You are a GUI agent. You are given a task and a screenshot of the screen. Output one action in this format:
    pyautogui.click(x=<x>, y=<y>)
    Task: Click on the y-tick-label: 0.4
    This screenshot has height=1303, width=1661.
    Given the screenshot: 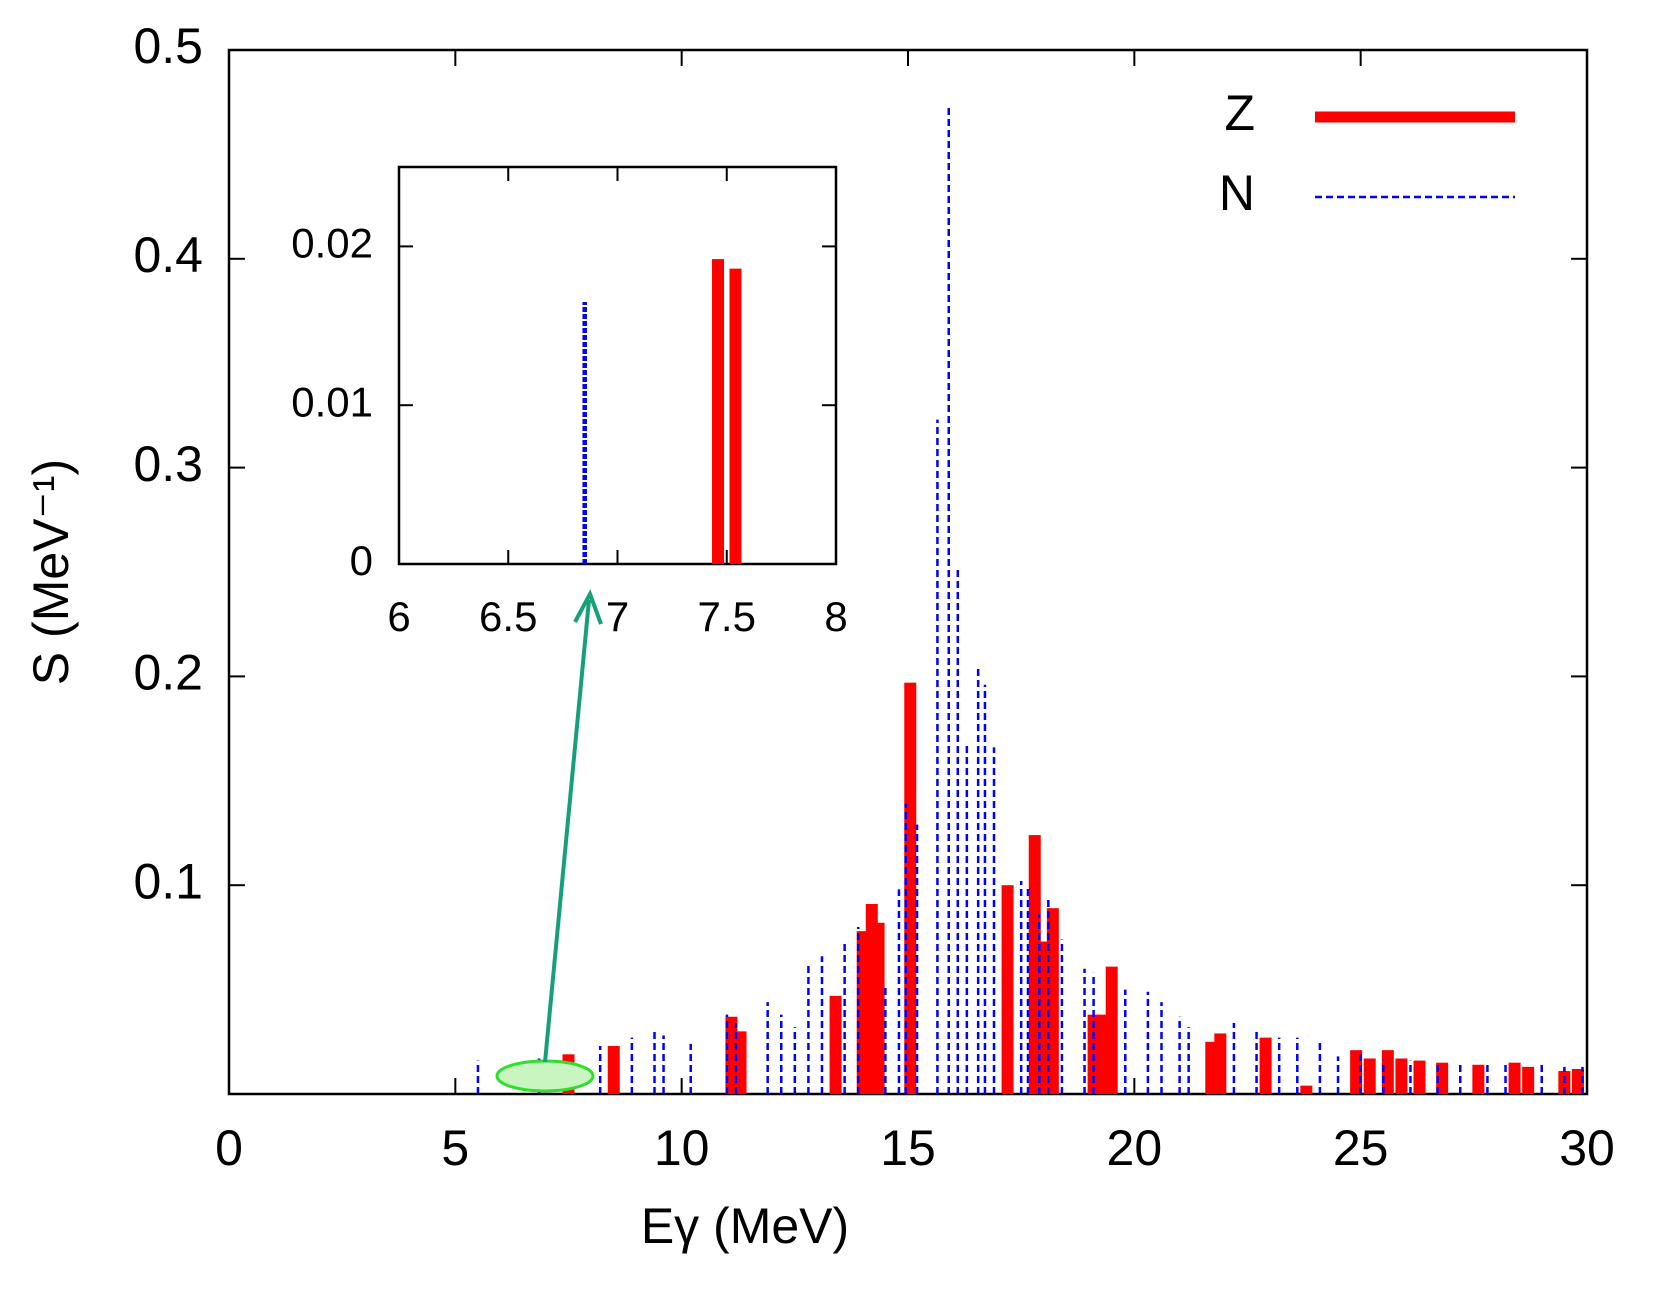 What is the action you would take?
    pyautogui.click(x=168, y=255)
    